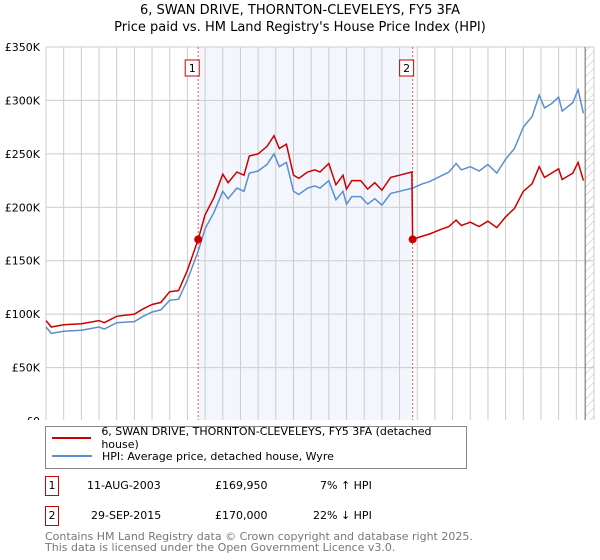 The image size is (600, 560). I want to click on sale-row: 2 29-SEP-2015 £170,000 22% ↓ HPI, so click(295, 516).